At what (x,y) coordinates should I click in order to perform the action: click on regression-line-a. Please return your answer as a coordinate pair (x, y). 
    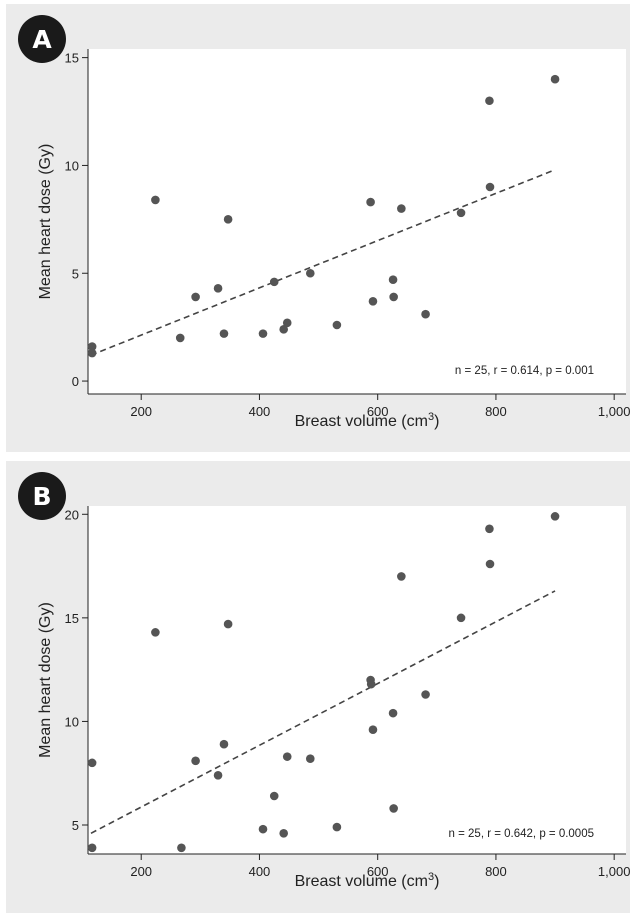
    Looking at the image, I should click on (323, 262).